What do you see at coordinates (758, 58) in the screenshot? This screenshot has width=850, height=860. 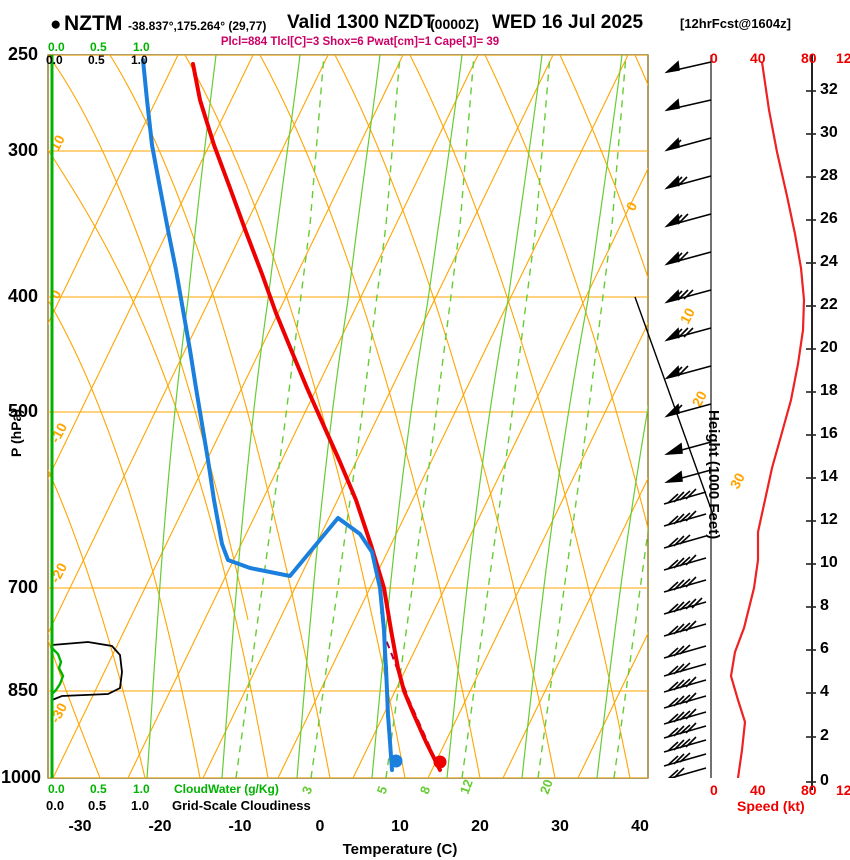 I see `speed-tick-top-40: 40` at bounding box center [758, 58].